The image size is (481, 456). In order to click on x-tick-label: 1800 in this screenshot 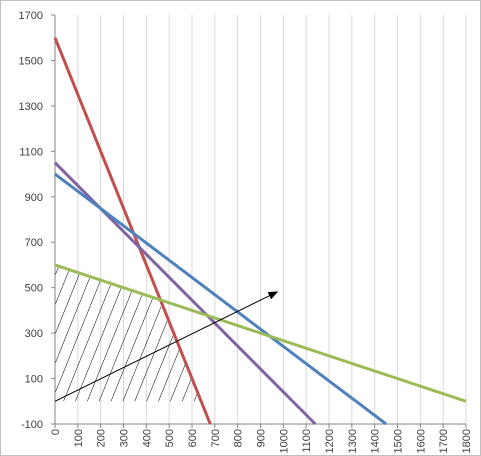, I will do `click(467, 441)`.